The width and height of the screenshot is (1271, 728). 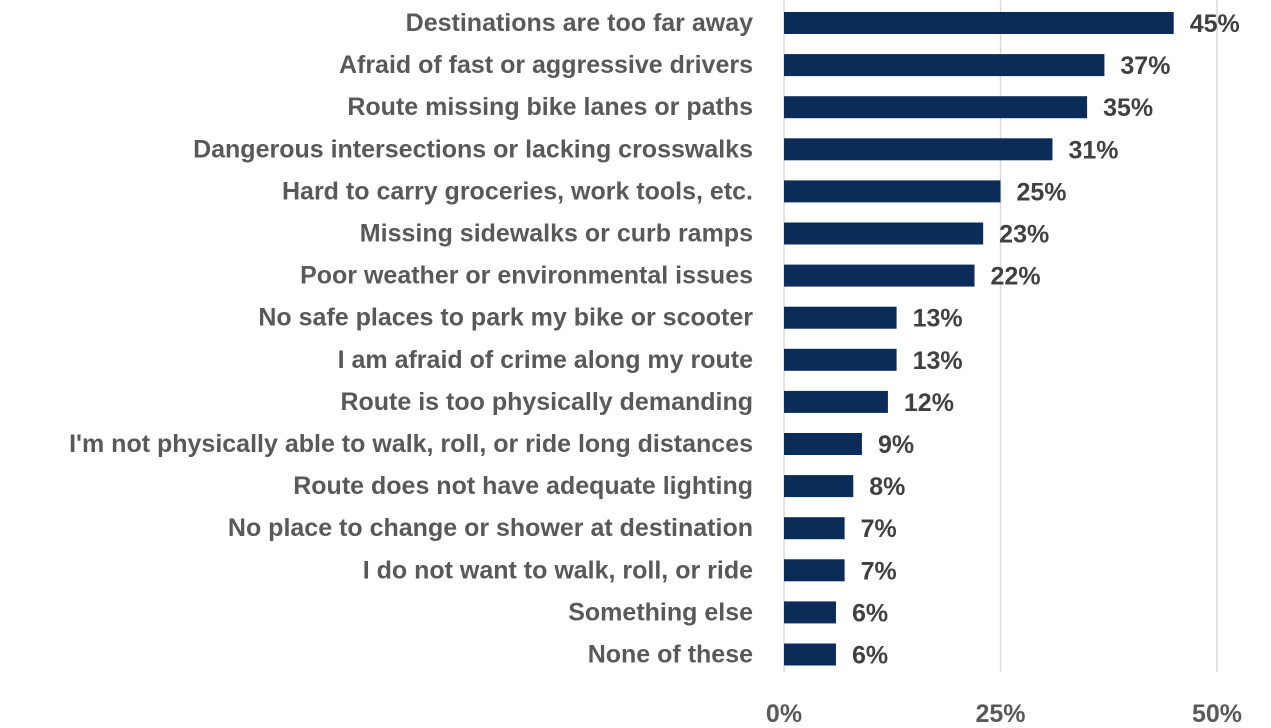 What do you see at coordinates (526, 276) in the screenshot?
I see `category-label: Poor weather or environmental issues` at bounding box center [526, 276].